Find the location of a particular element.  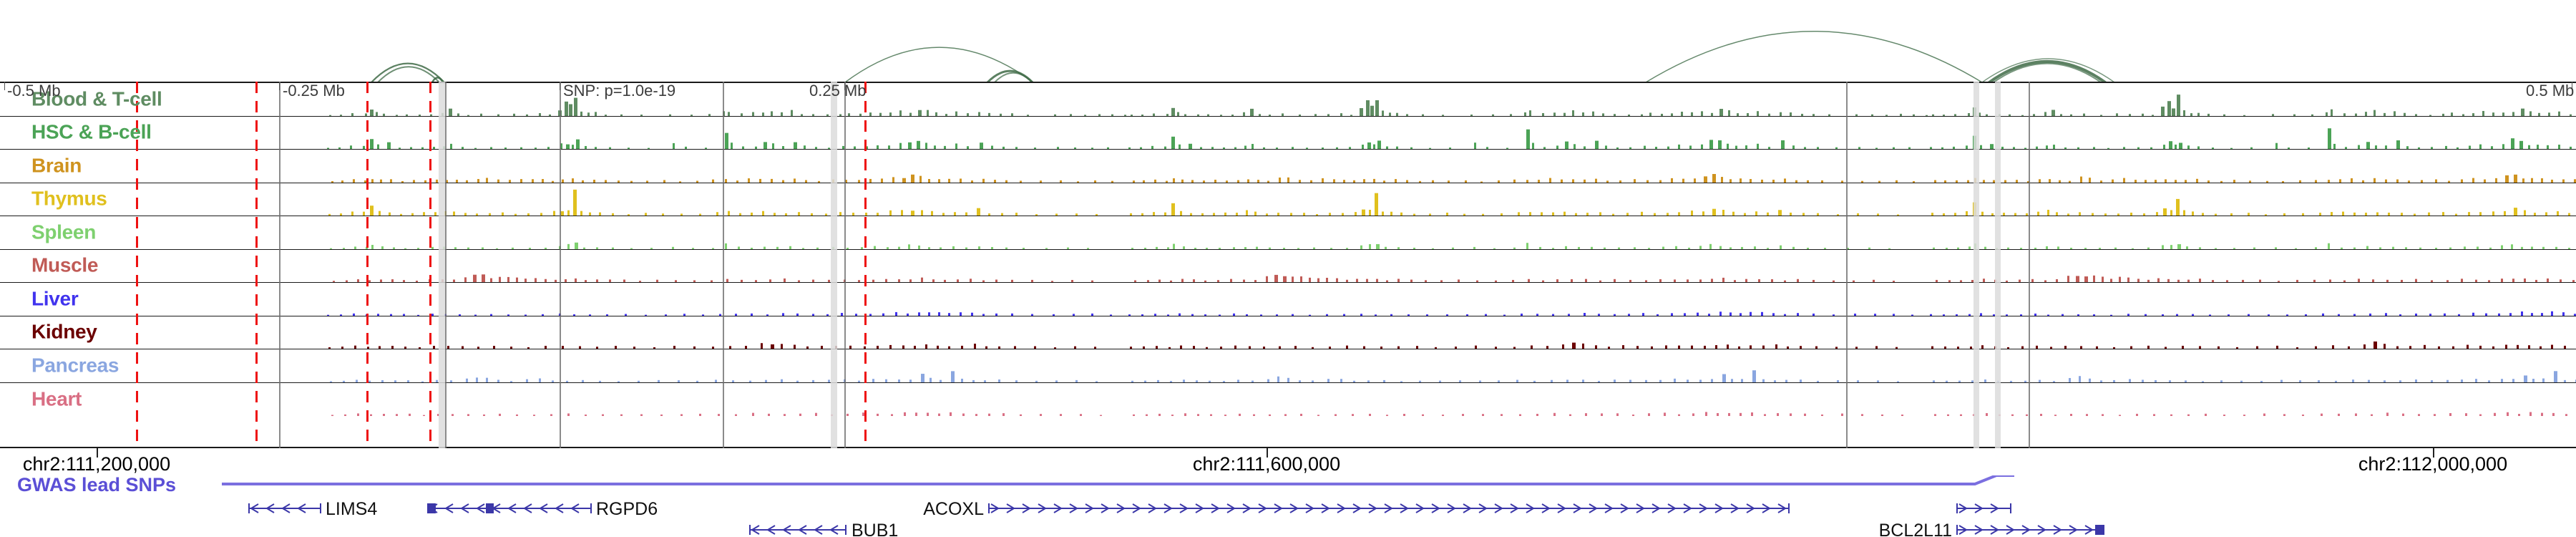

track-blood-t-cell: Blood & T-cell is located at coordinates (1288, 100).